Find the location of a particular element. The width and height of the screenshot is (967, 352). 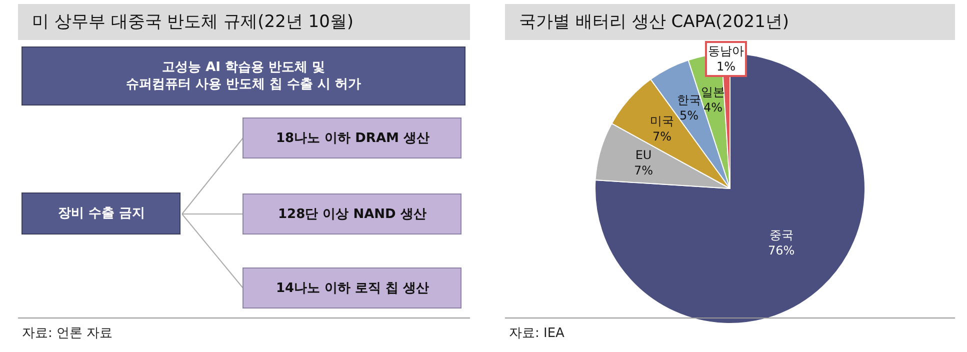

data-label: 5% is located at coordinates (689, 115).